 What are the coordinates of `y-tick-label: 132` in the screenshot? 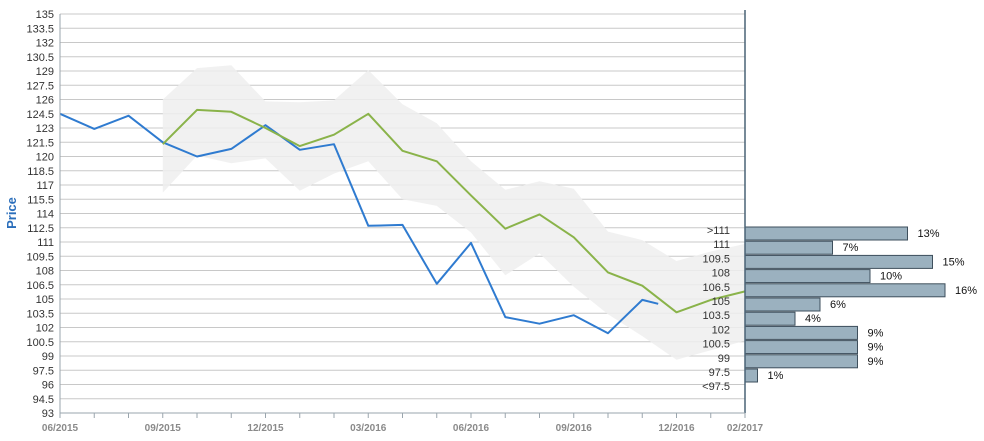 It's located at (45, 44).